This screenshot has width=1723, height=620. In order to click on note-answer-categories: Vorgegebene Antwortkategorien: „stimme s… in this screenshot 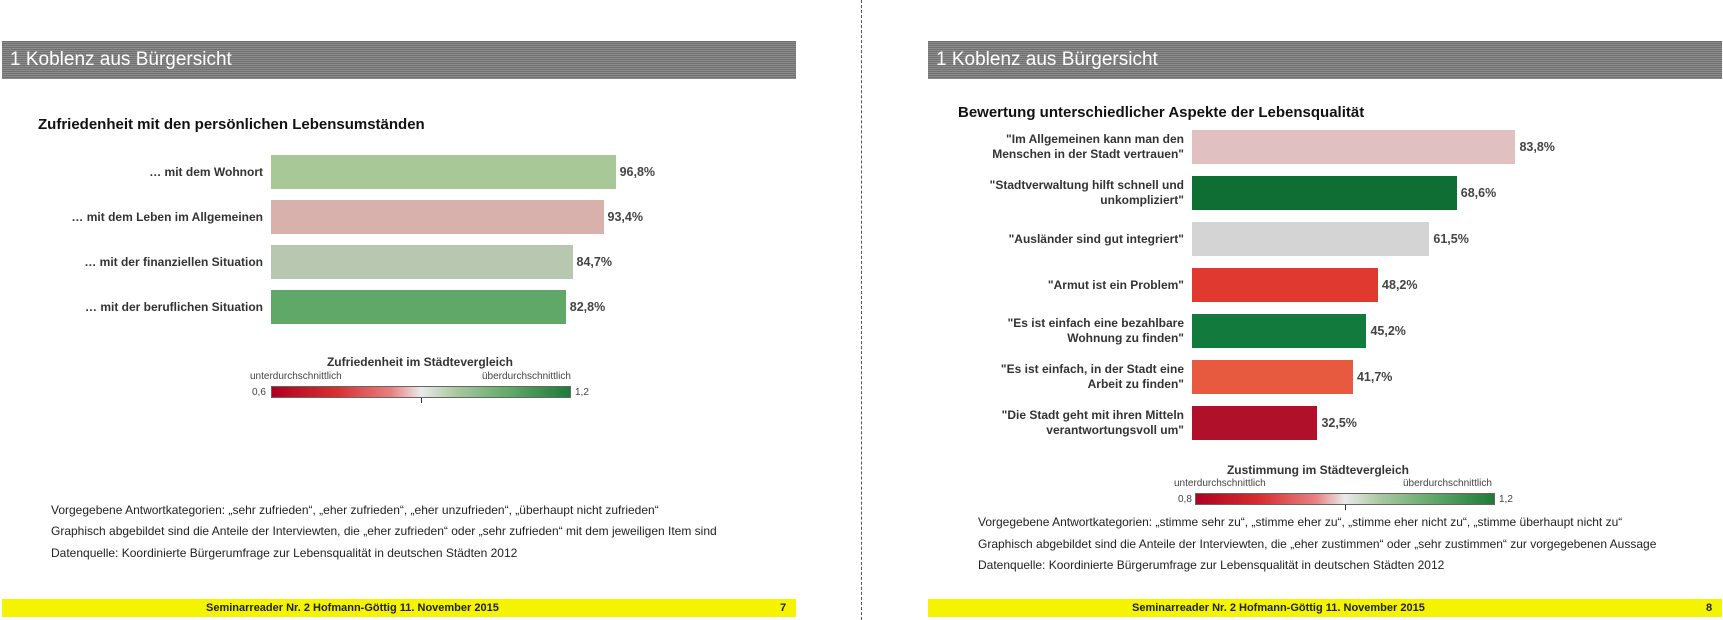, I will do `click(1300, 522)`.